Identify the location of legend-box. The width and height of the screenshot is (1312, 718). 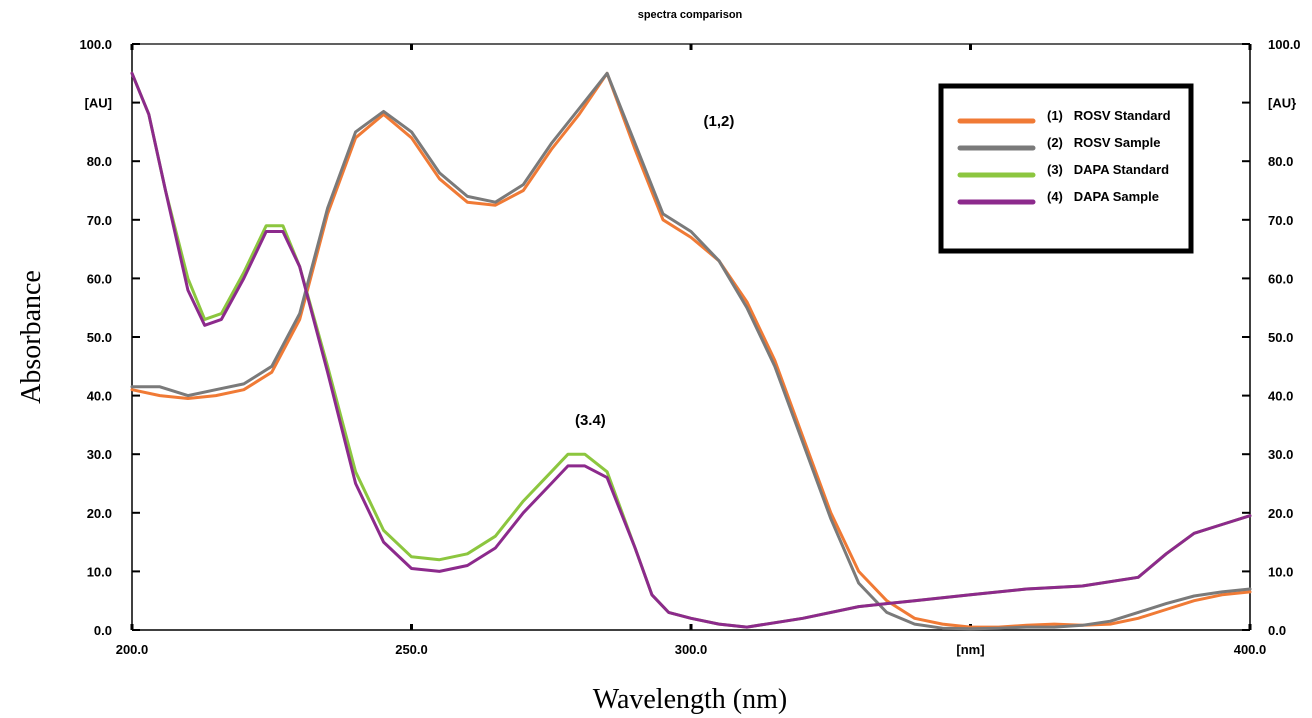
(1066, 168).